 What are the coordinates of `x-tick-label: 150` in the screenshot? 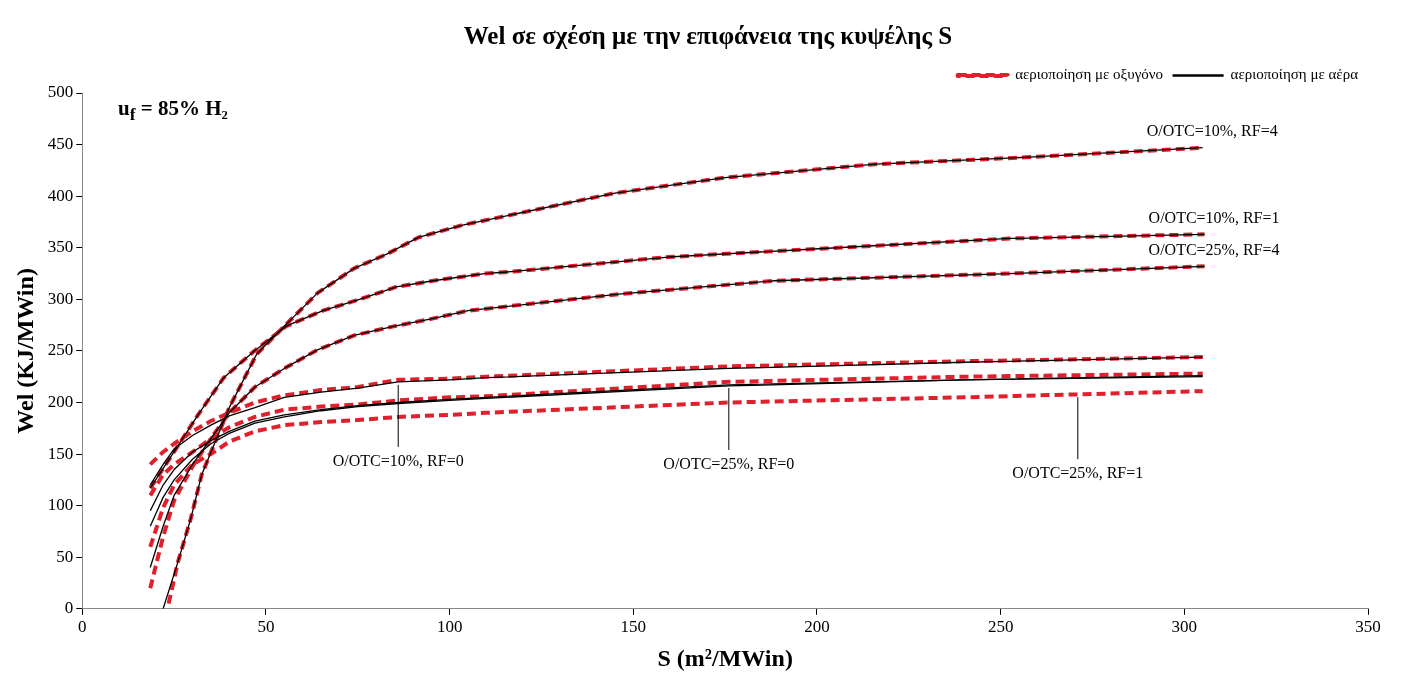 It's located at (633, 627).